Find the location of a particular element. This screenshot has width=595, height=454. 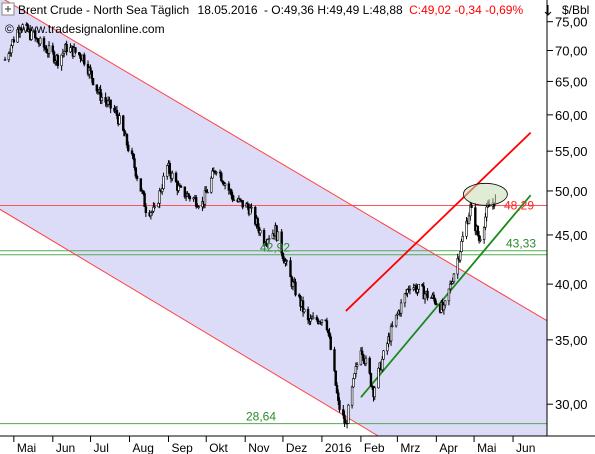

x-tick-label: Okt is located at coordinates (218, 447).